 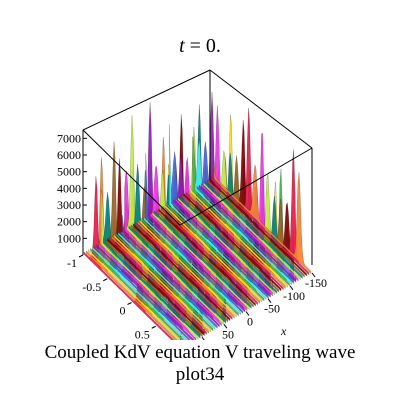 What do you see at coordinates (72, 263) in the screenshot?
I see `y-tick-label: -1` at bounding box center [72, 263].